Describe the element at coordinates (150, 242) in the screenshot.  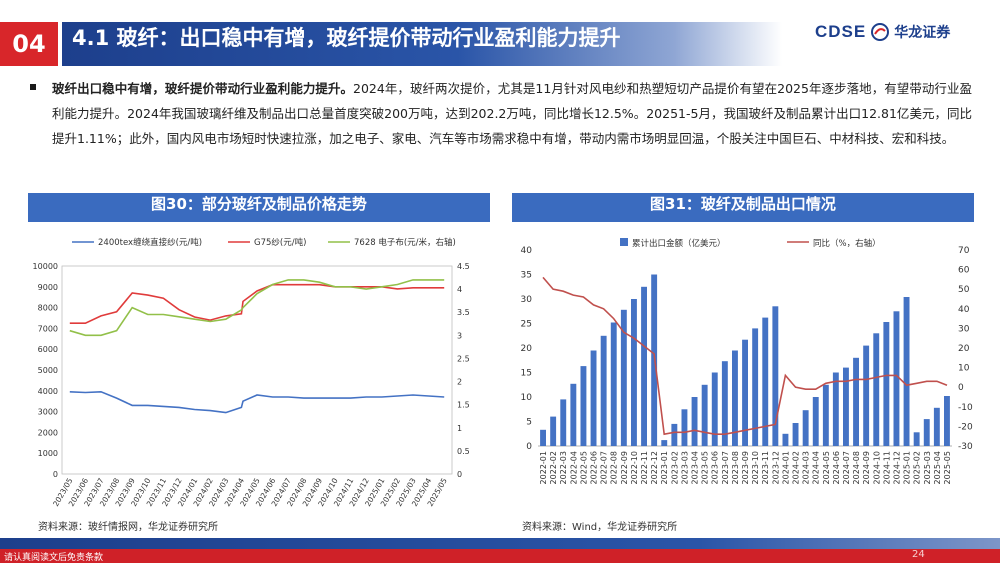
I see `legend-label: 2400tex缠绕直接纱(元/吨)` at that location.